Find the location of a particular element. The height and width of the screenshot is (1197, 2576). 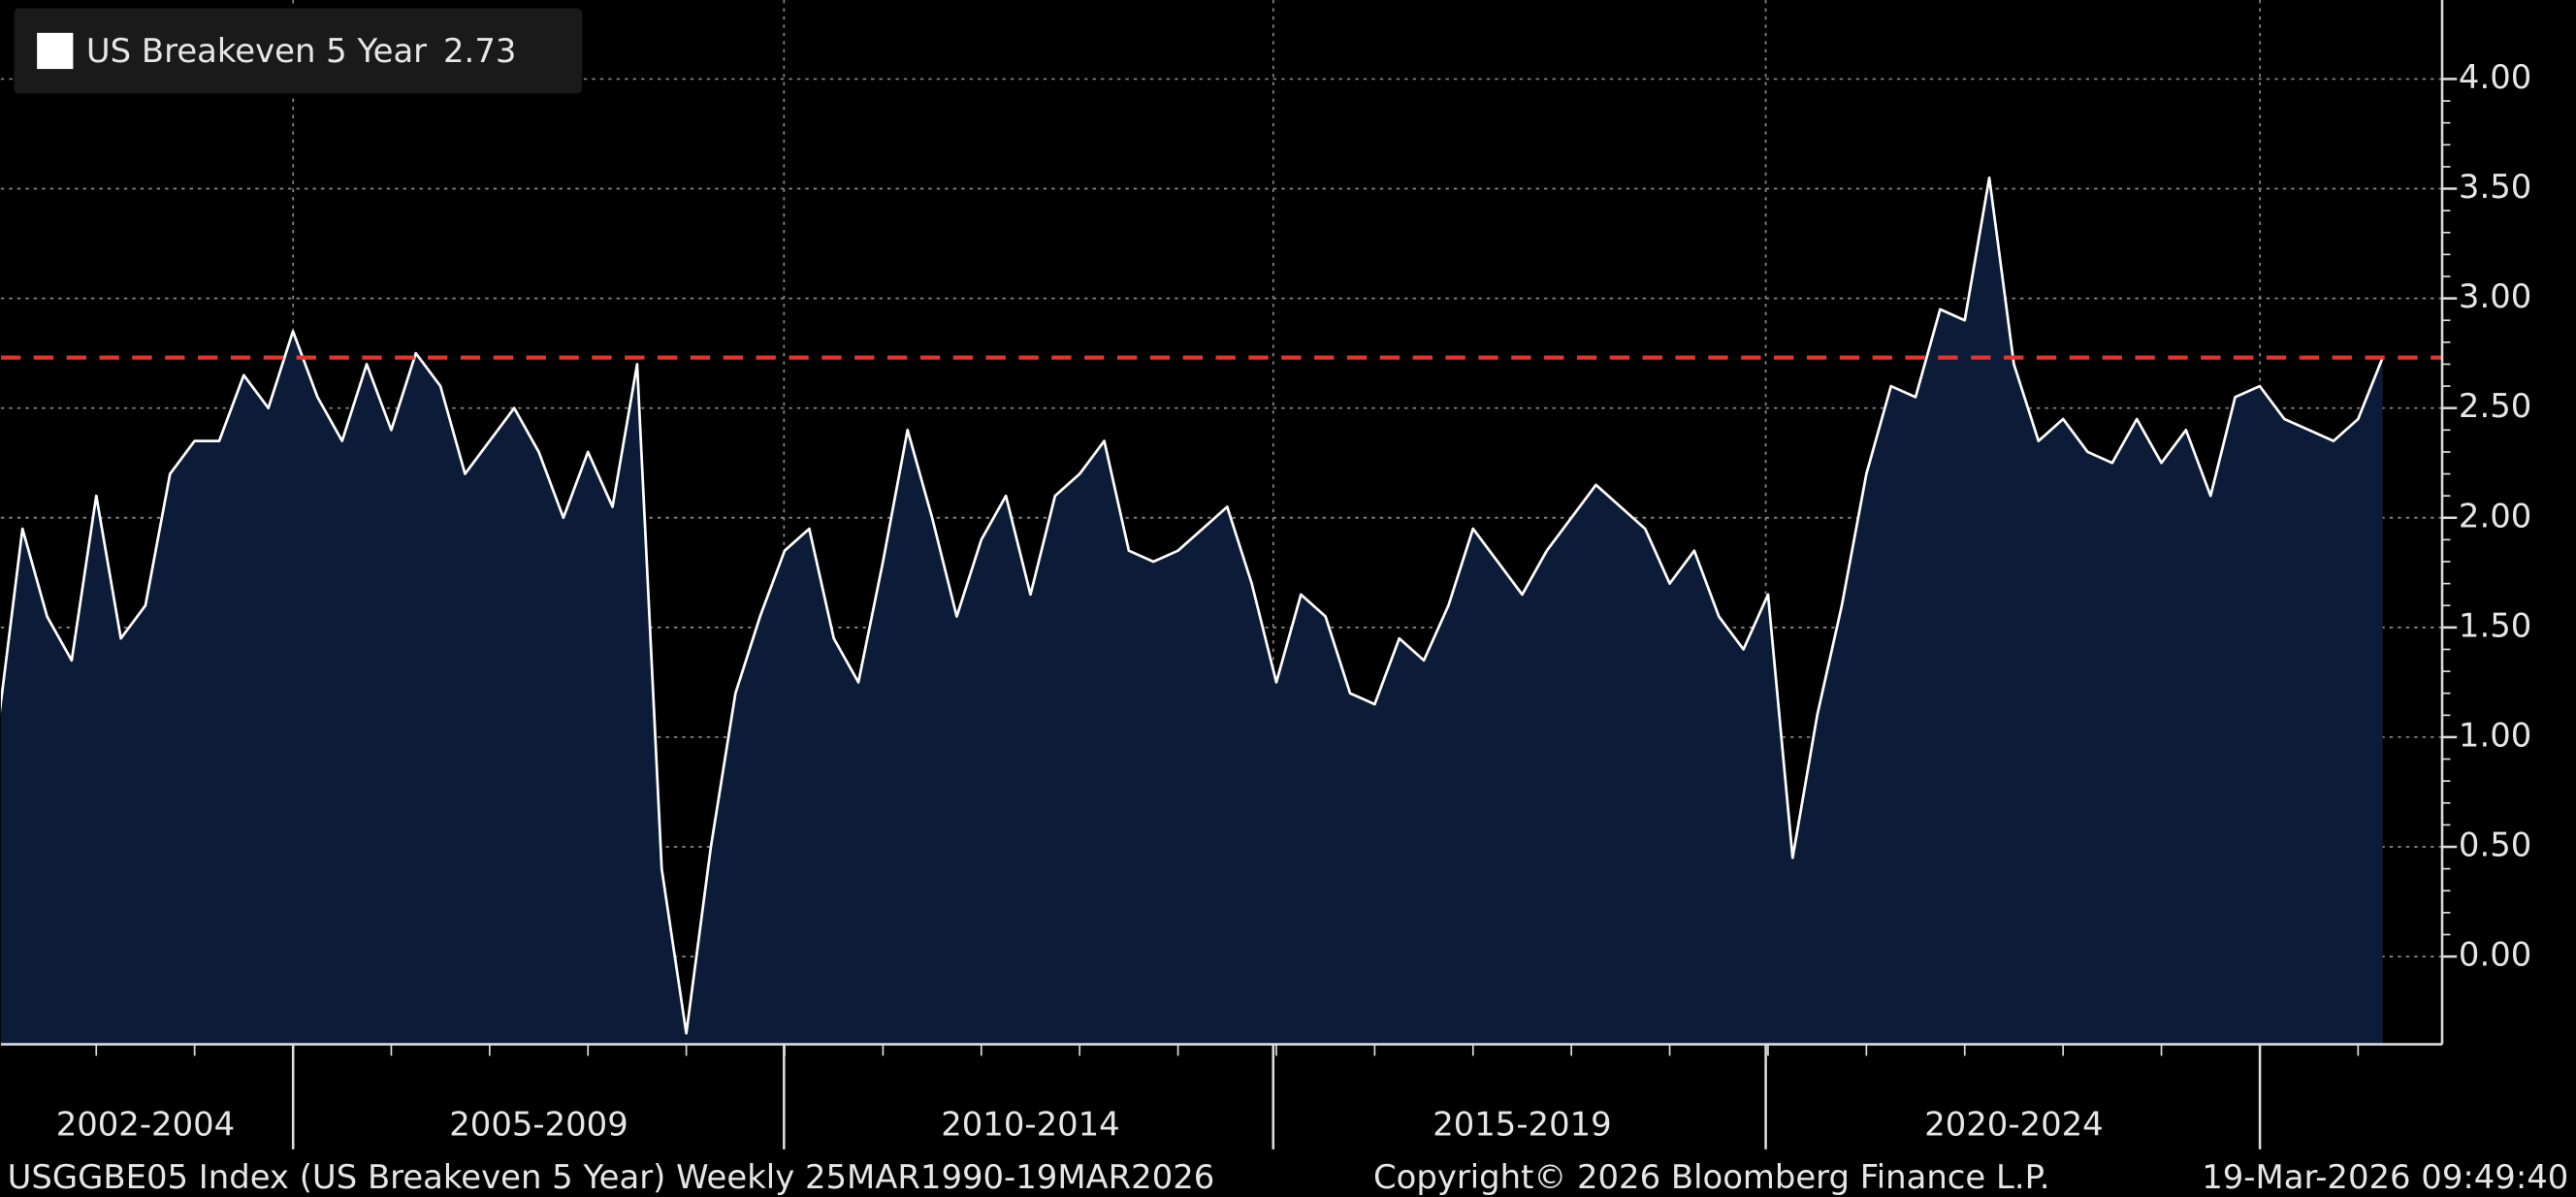

legend-entry: US Breakeven 5 Year 2.73 is located at coordinates (301, 51).